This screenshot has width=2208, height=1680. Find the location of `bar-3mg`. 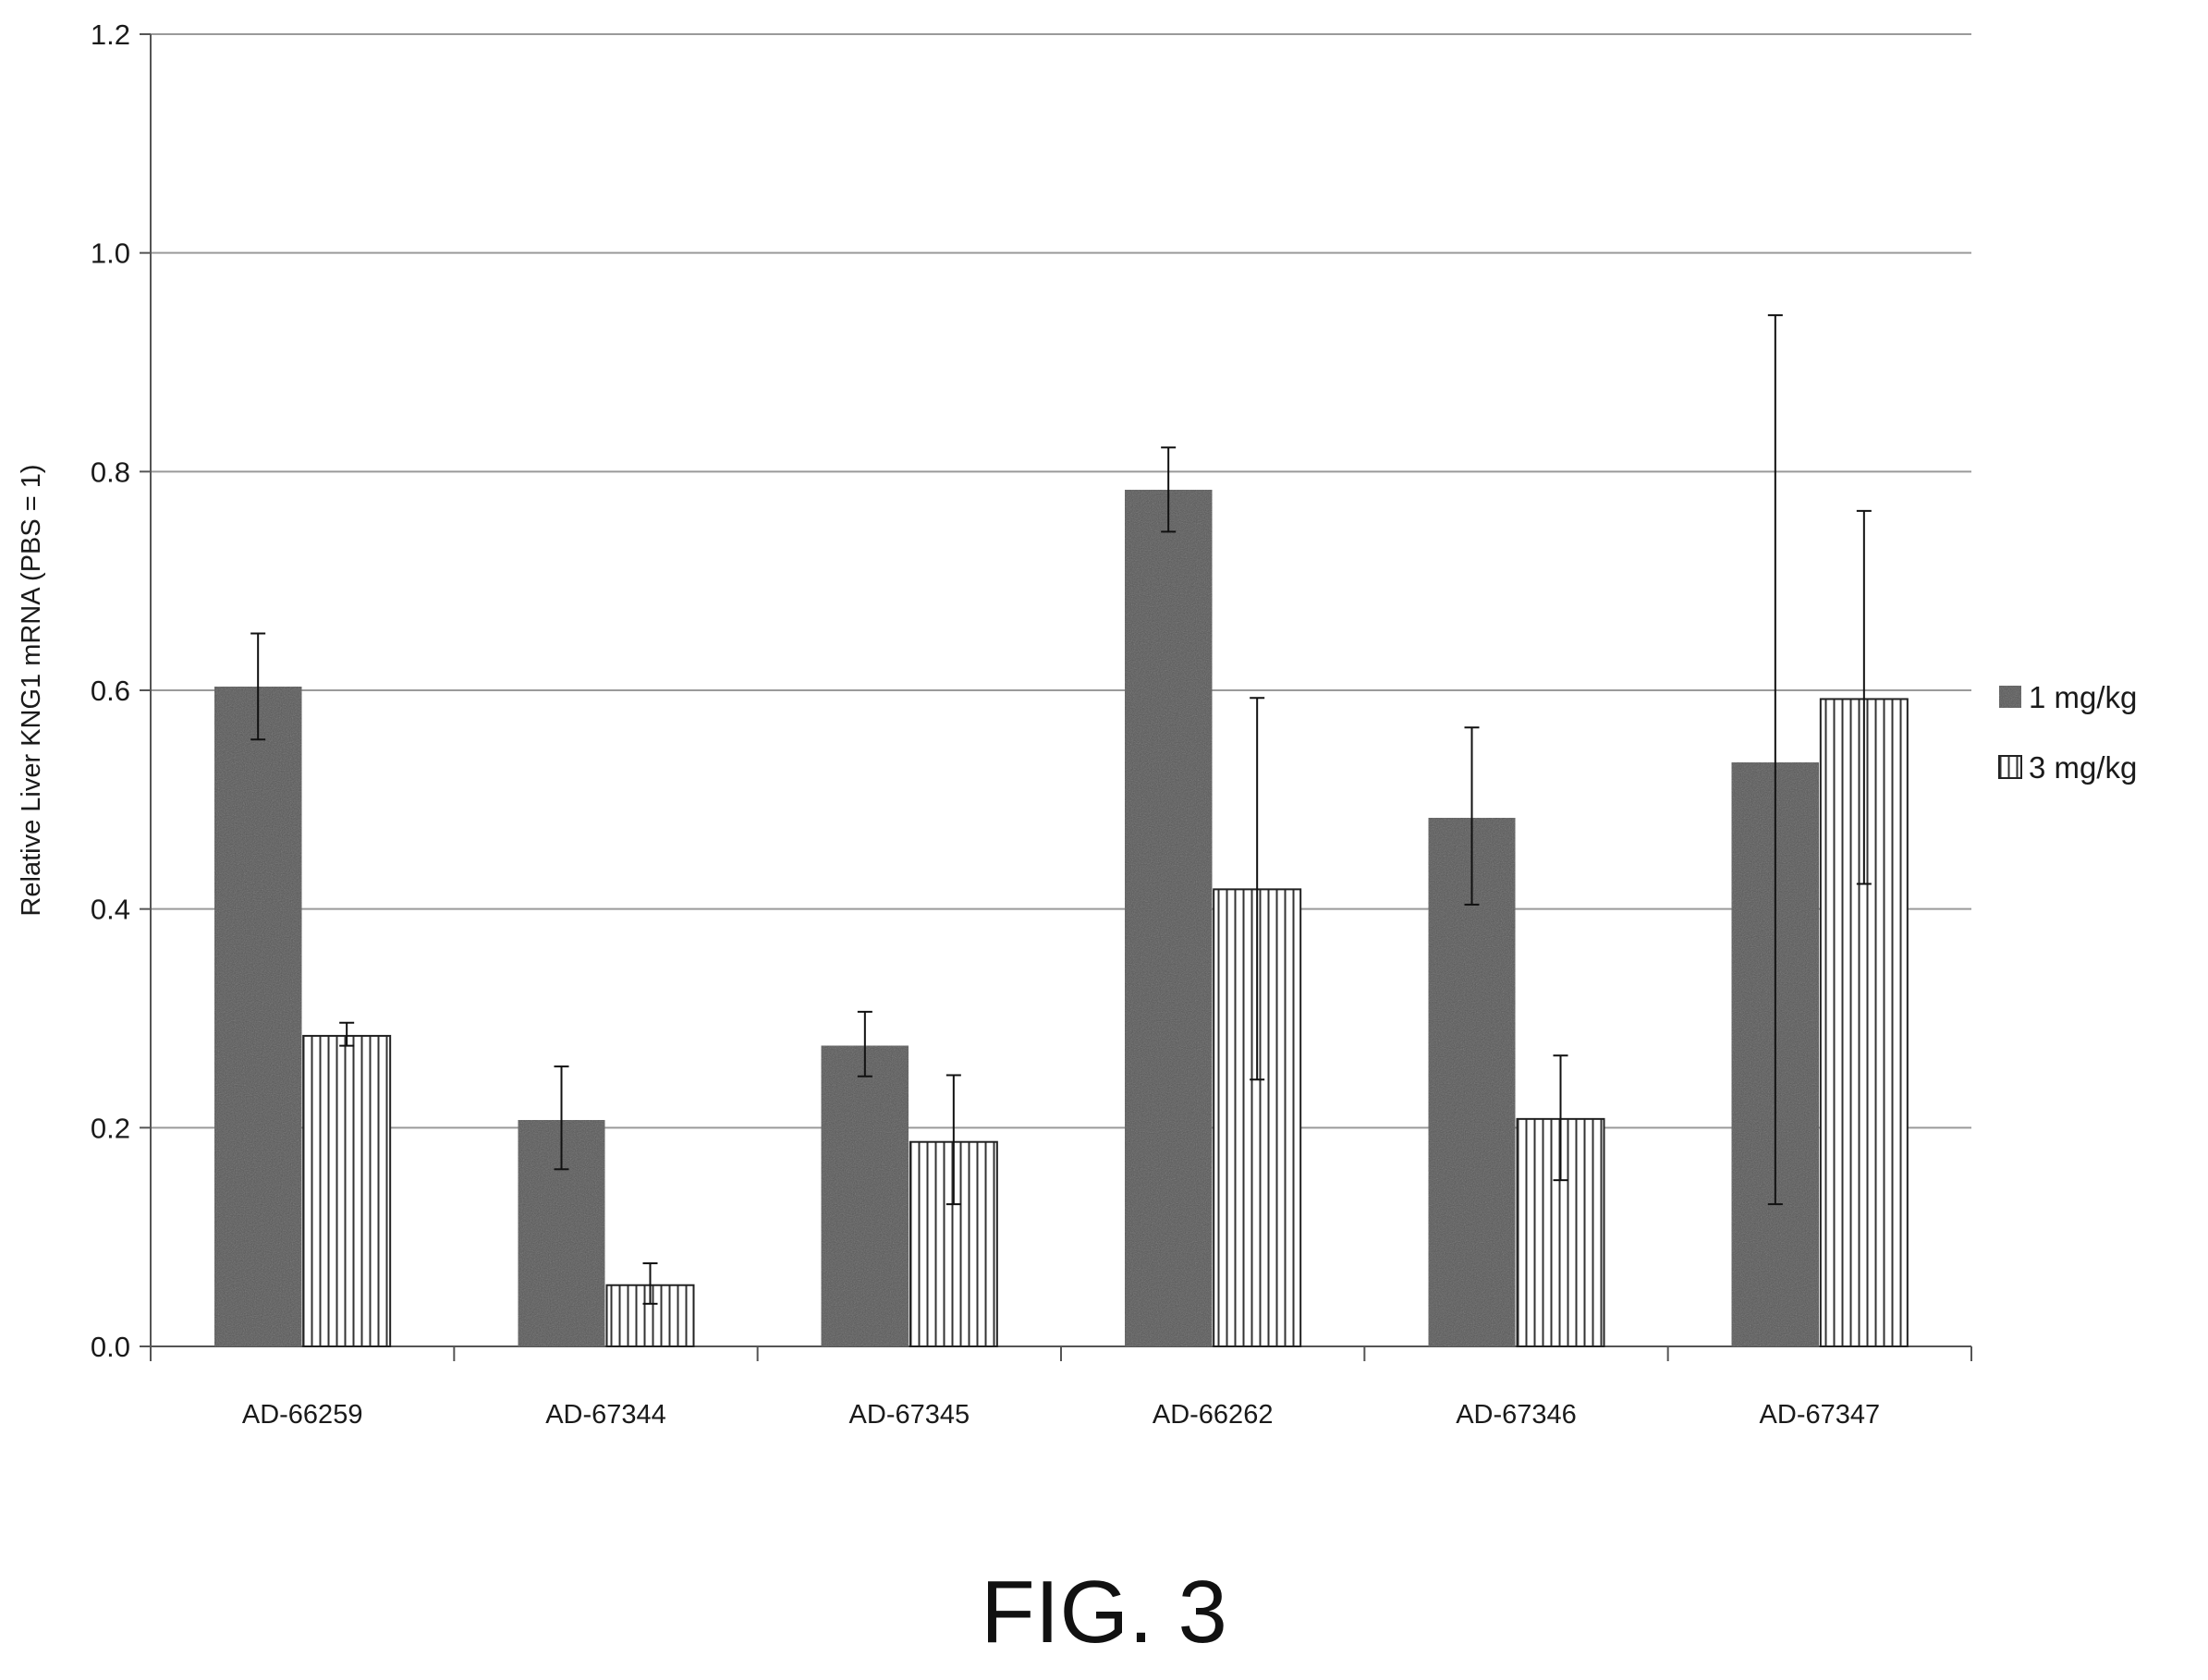

bar-3mg is located at coordinates (347, 1191).